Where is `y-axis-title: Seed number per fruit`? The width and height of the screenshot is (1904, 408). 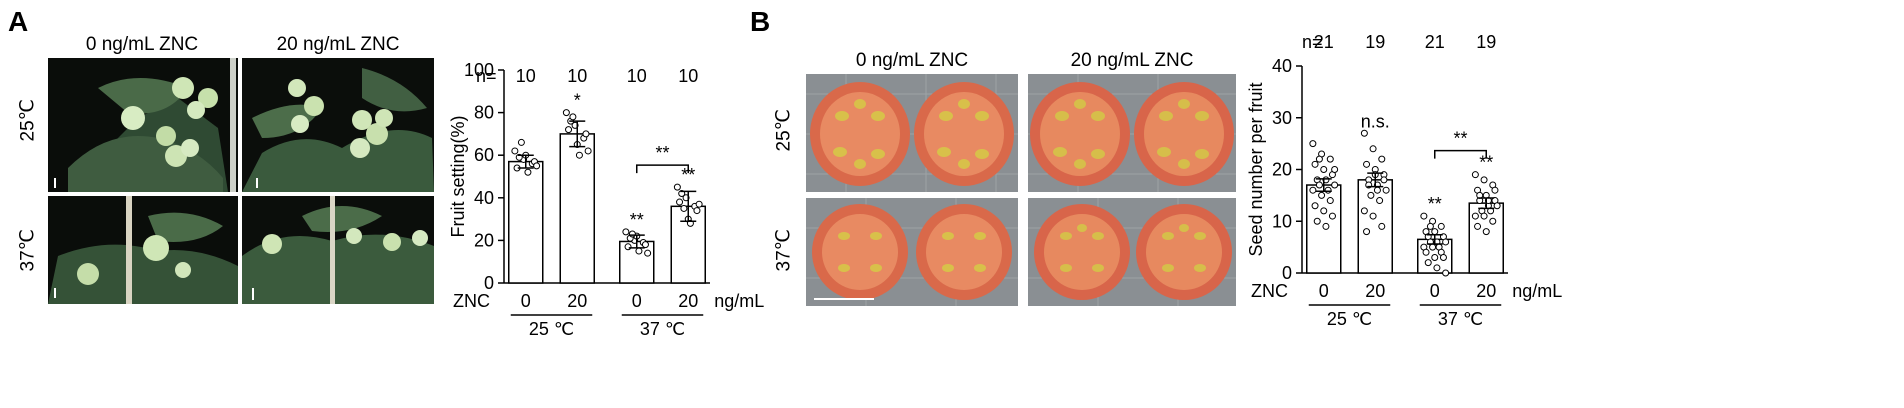 y-axis-title: Seed number per fruit is located at coordinates (1256, 169).